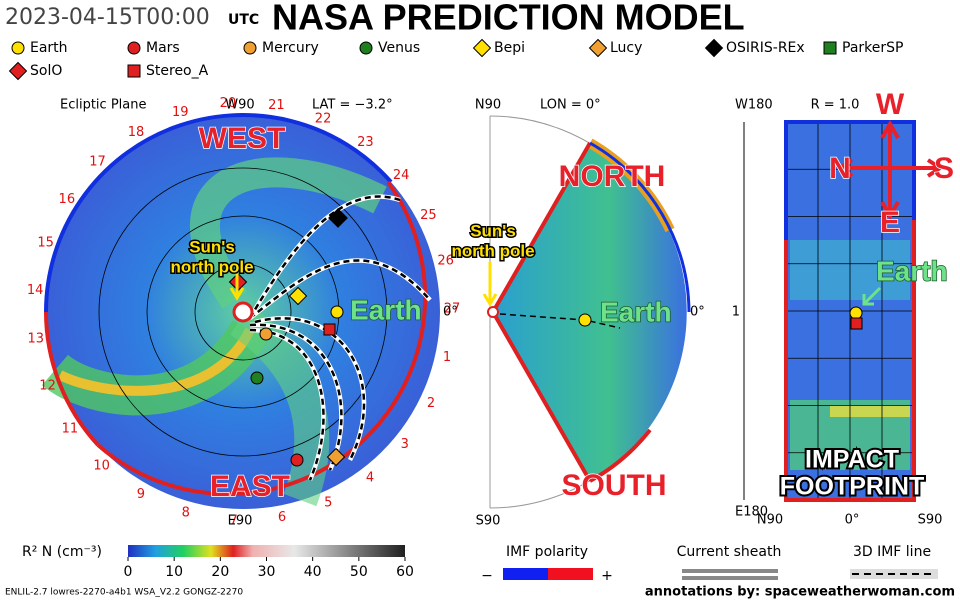 Image resolution: width=960 pixels, height=604 pixels. I want to click on colorbar-tick-label: 30, so click(267, 572).